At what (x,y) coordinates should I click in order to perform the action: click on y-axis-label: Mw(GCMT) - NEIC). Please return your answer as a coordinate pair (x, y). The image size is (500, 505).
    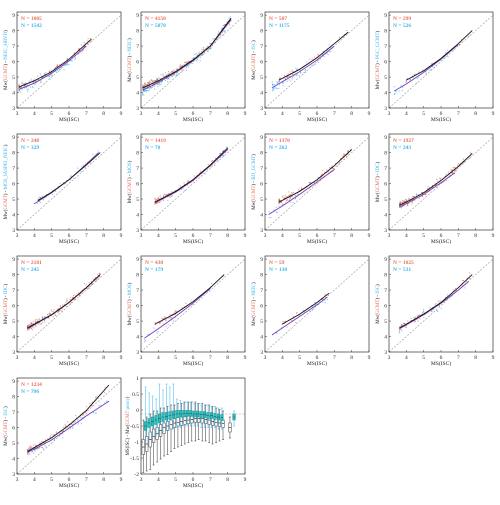
    Looking at the image, I should click on (254, 304).